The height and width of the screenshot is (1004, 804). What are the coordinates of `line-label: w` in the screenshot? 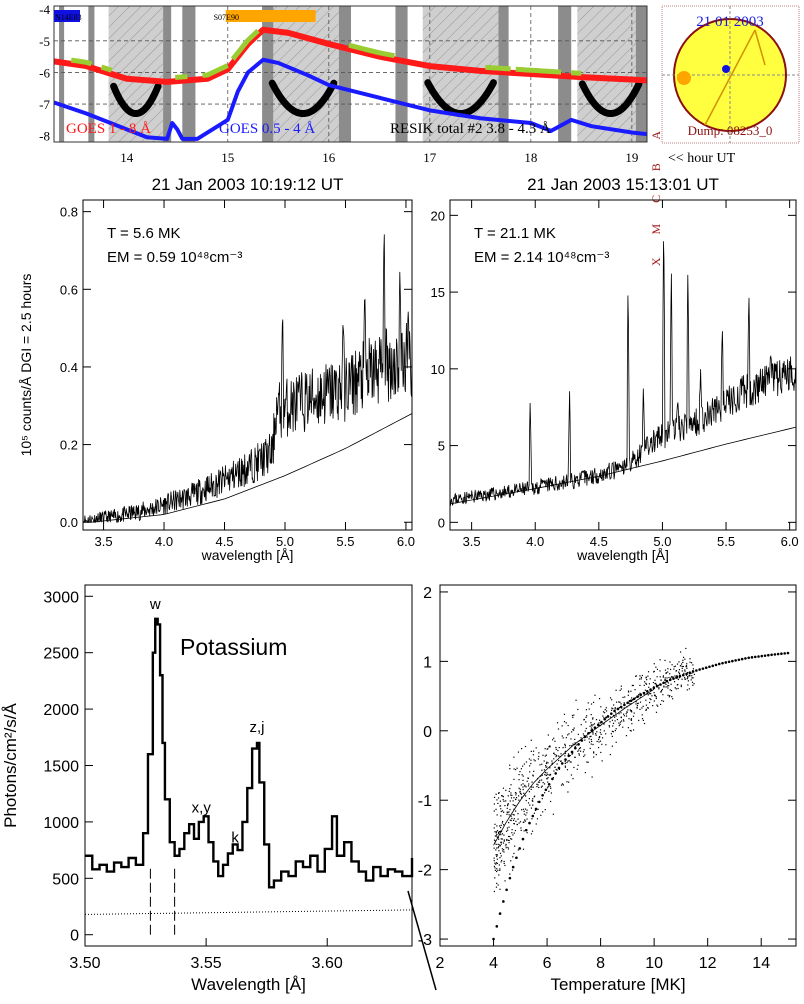 It's located at (155, 604).